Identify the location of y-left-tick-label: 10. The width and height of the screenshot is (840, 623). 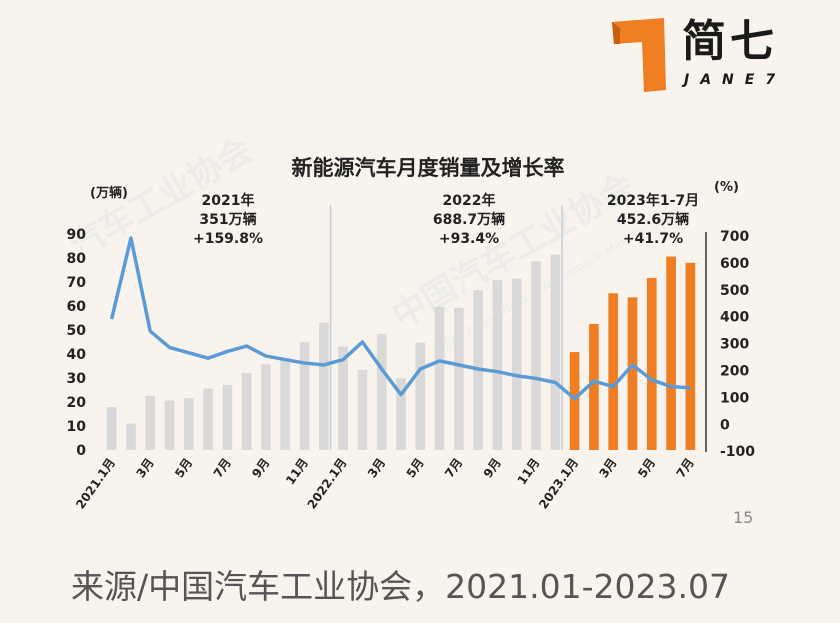
(77, 427).